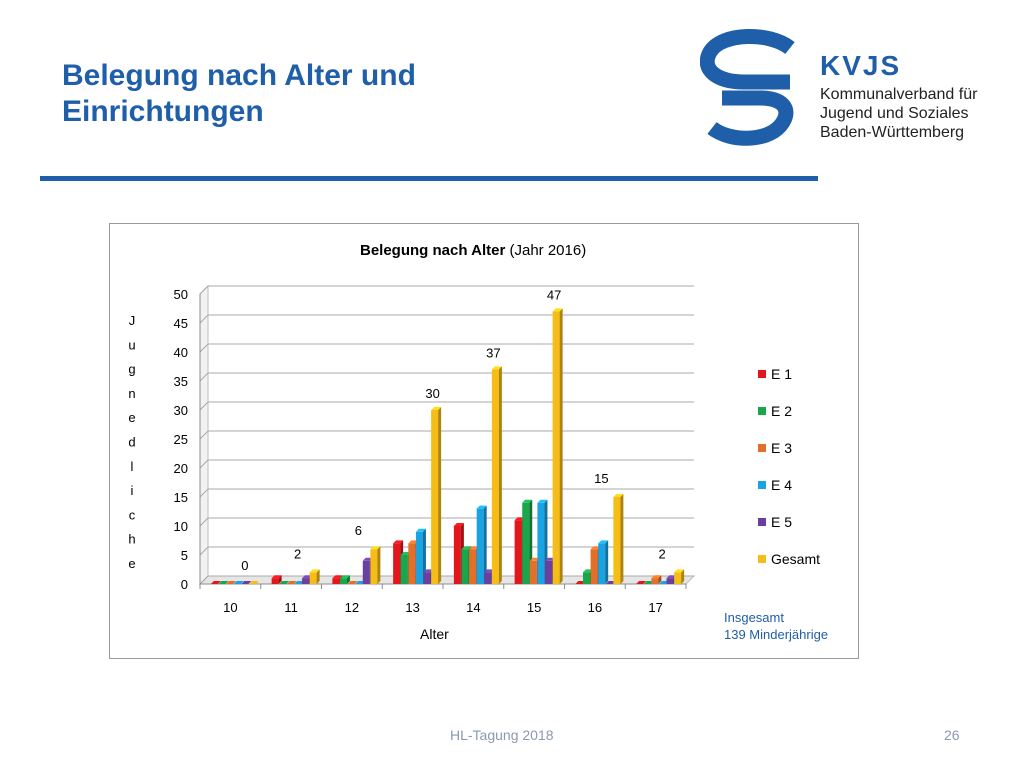  What do you see at coordinates (297, 553) in the screenshot?
I see `data-label: 2` at bounding box center [297, 553].